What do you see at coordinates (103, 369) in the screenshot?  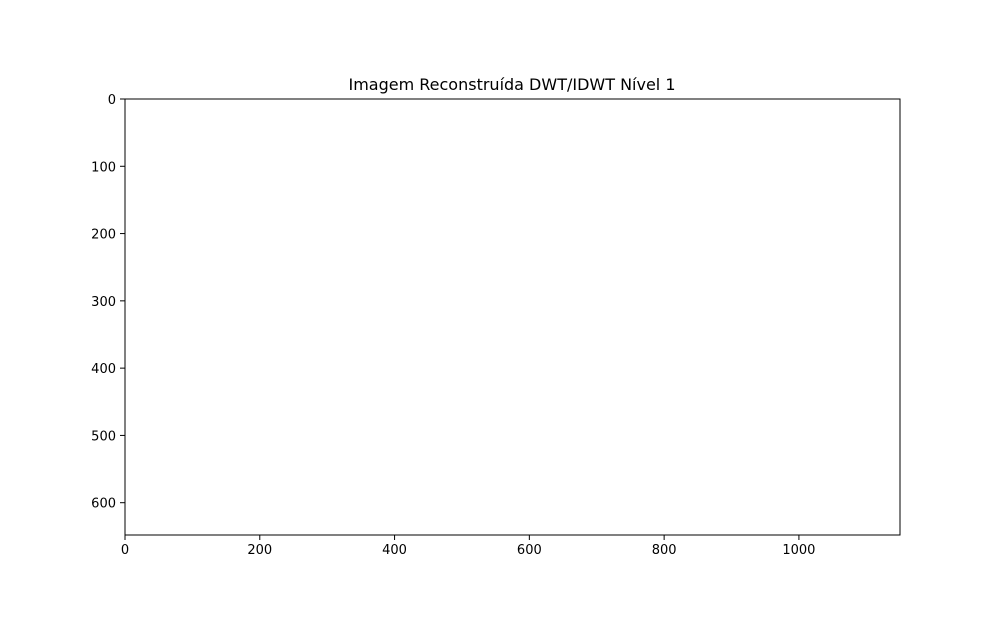 I see `y-tick-label: 400` at bounding box center [103, 369].